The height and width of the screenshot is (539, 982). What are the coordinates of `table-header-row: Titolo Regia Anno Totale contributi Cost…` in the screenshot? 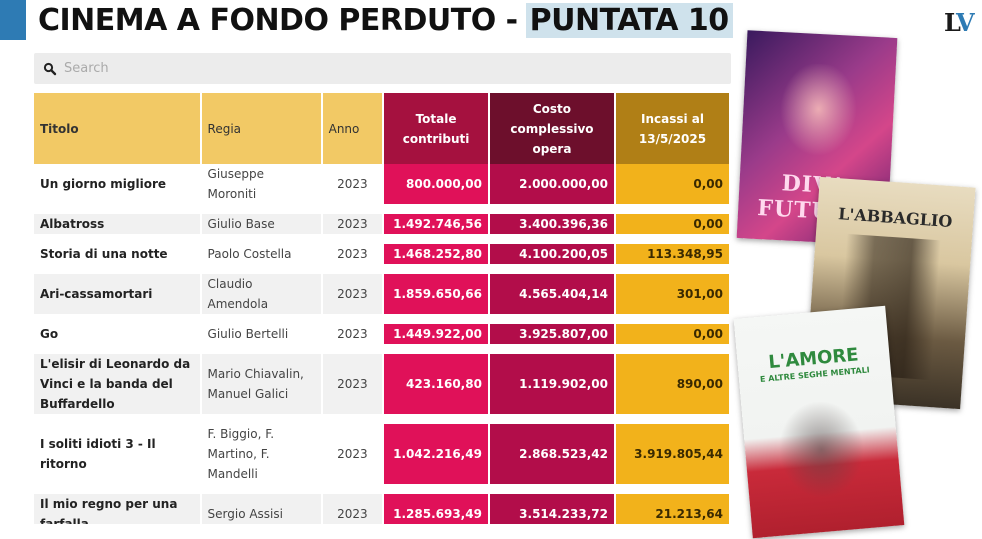 It's located at (381, 128).